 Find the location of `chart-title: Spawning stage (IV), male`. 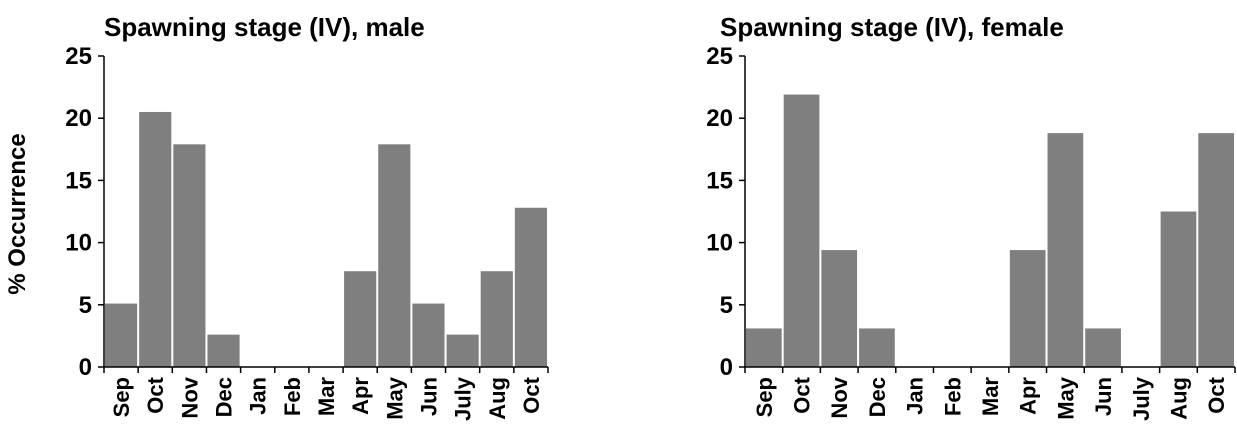

chart-title: Spawning stage (IV), male is located at coordinates (264, 27).